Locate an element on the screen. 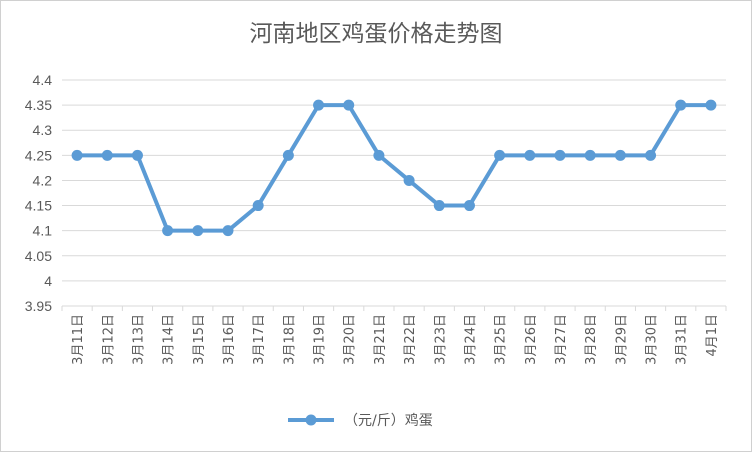  chart-title: 河南地区鸡蛋价格走势图 is located at coordinates (376, 34).